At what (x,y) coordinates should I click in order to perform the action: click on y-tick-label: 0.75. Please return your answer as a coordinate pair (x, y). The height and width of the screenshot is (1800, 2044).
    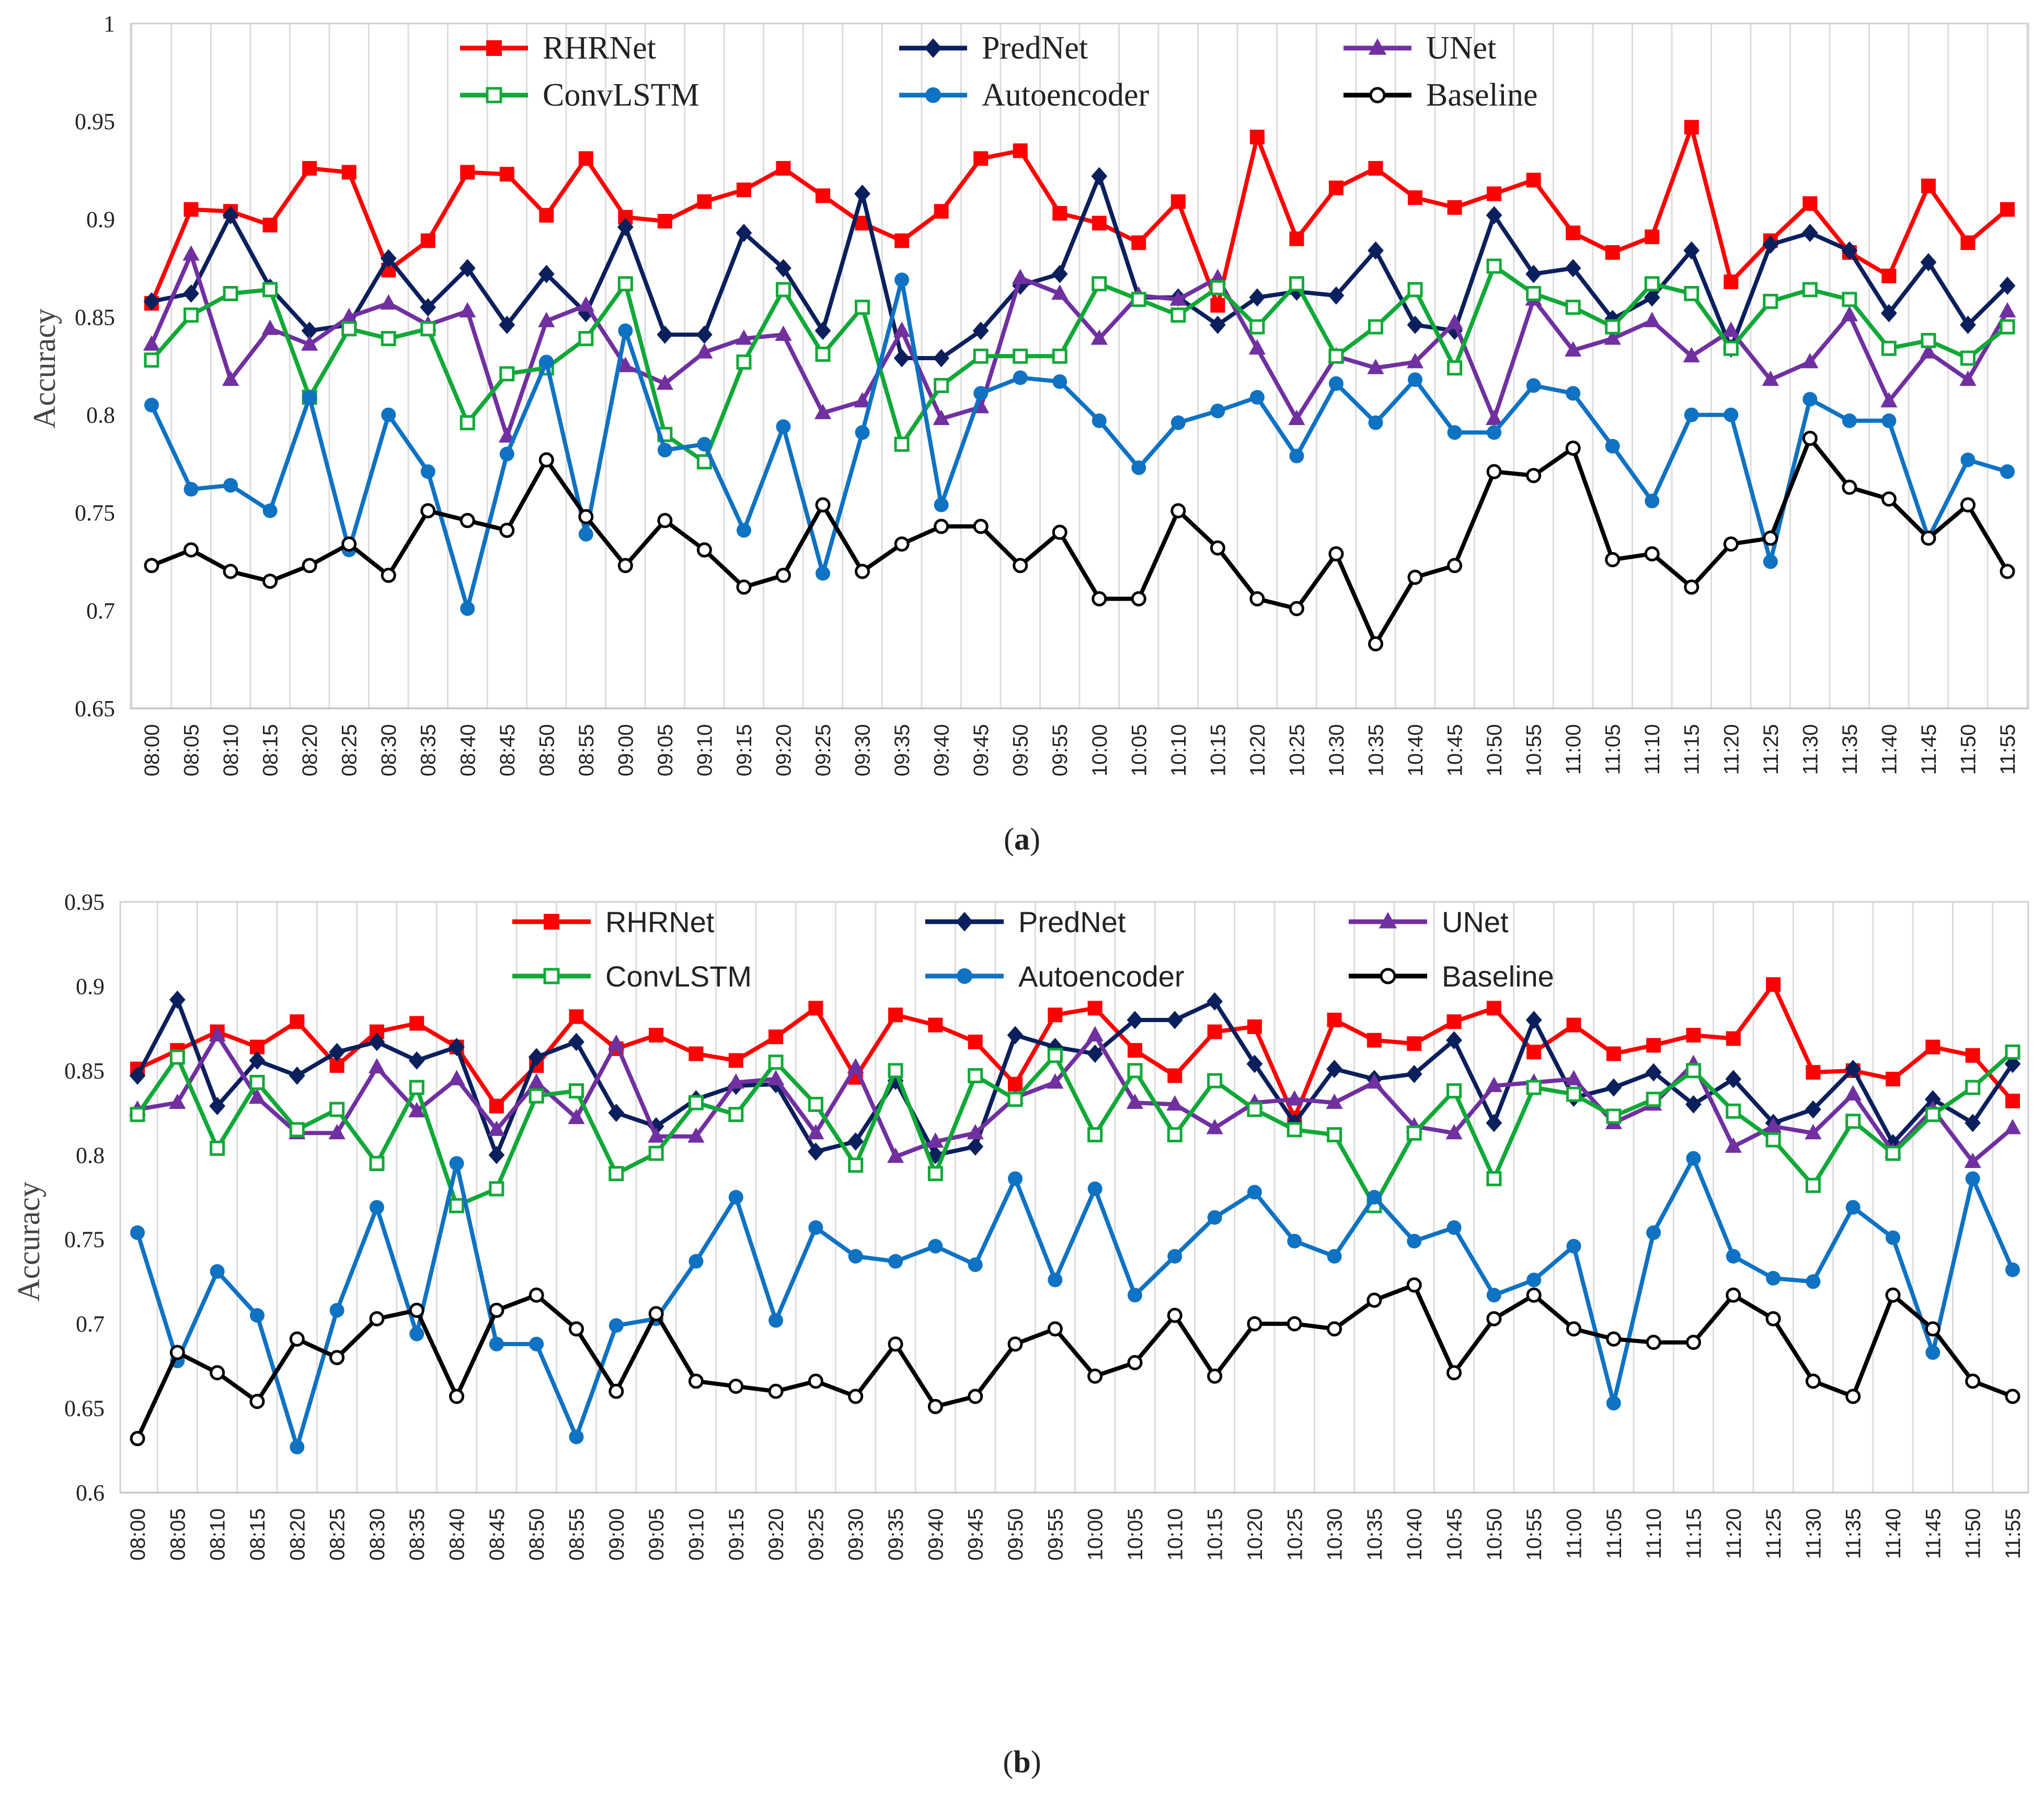
    Looking at the image, I should click on (95, 513).